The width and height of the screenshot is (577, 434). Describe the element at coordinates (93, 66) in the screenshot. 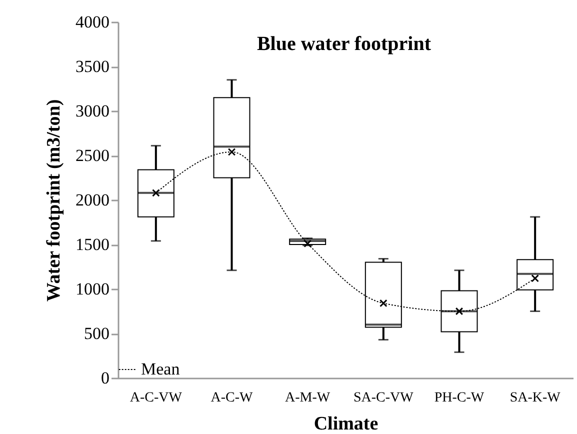

I see `y-tick-label: 3500` at that location.